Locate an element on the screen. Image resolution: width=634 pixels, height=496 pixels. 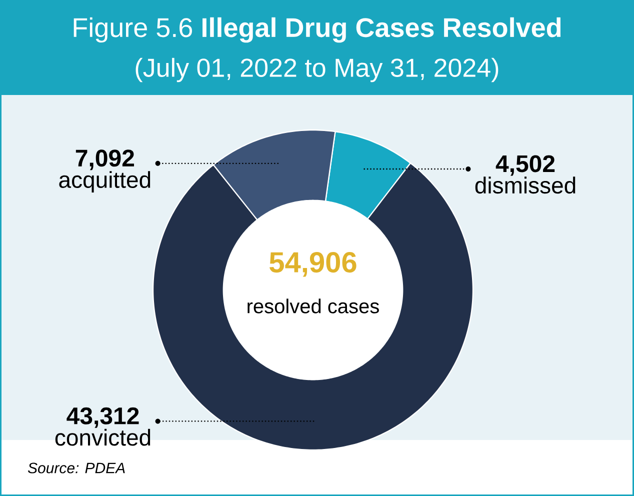
text: resolved cases is located at coordinates (313, 306).